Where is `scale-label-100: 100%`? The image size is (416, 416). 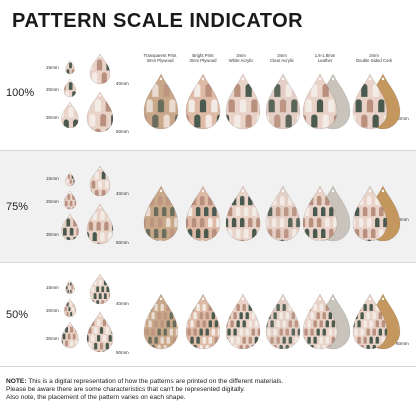
scale-label-100: 100% is located at coordinates (20, 93).